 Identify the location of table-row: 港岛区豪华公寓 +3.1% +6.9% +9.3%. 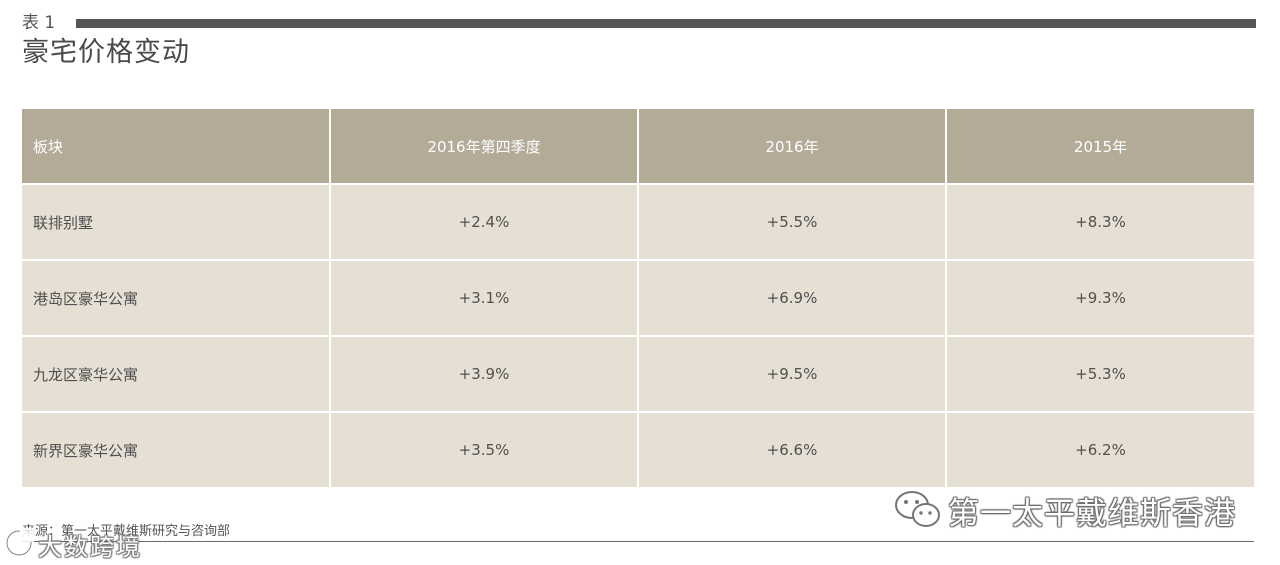
(638, 298).